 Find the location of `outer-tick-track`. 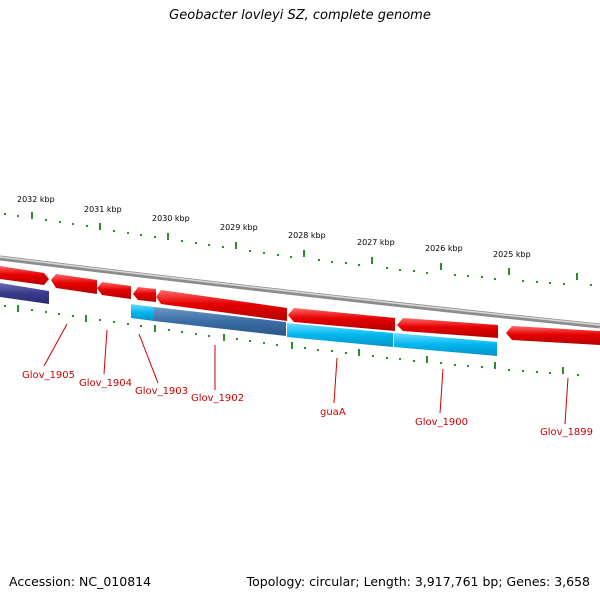

outer-tick-track is located at coordinates (298, 249).